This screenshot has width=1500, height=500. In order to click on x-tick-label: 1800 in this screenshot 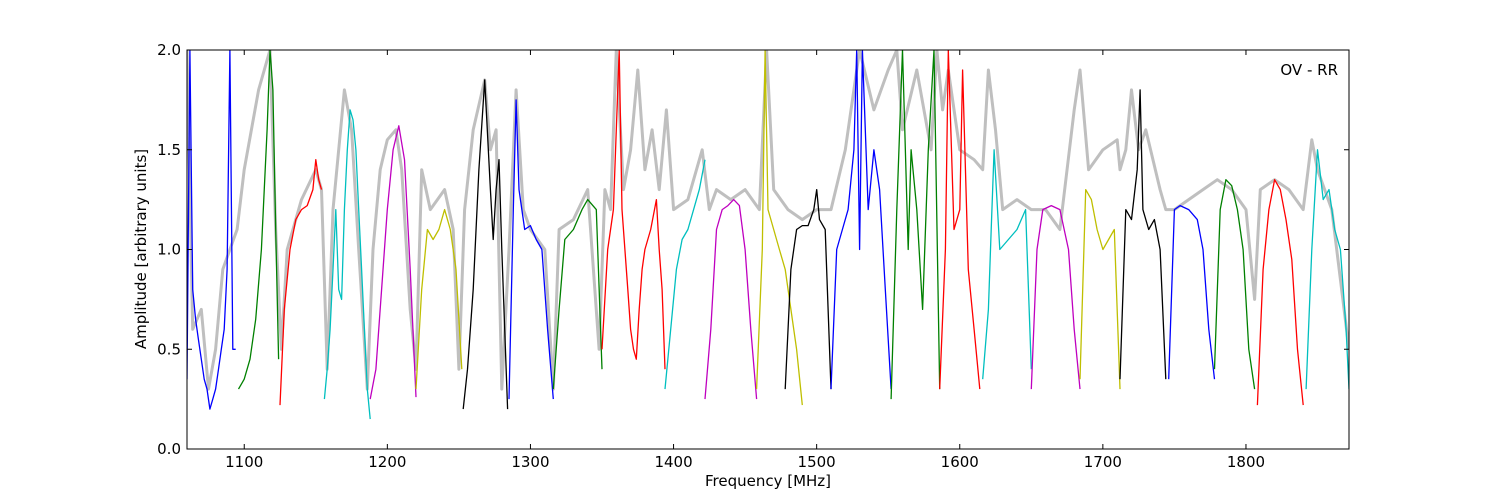, I will do `click(1246, 462)`.